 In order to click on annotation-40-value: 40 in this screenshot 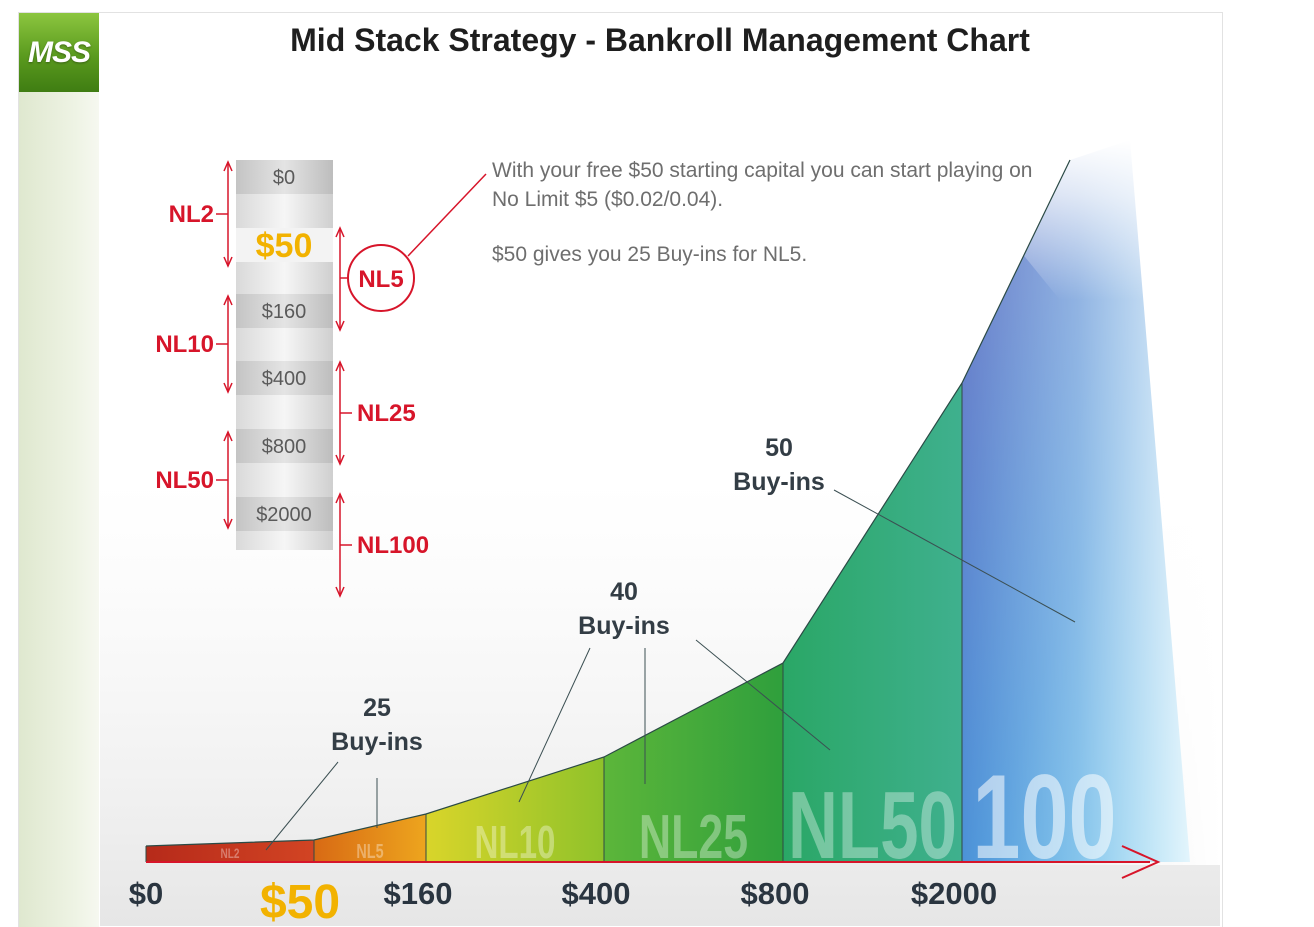, I will do `click(624, 592)`.